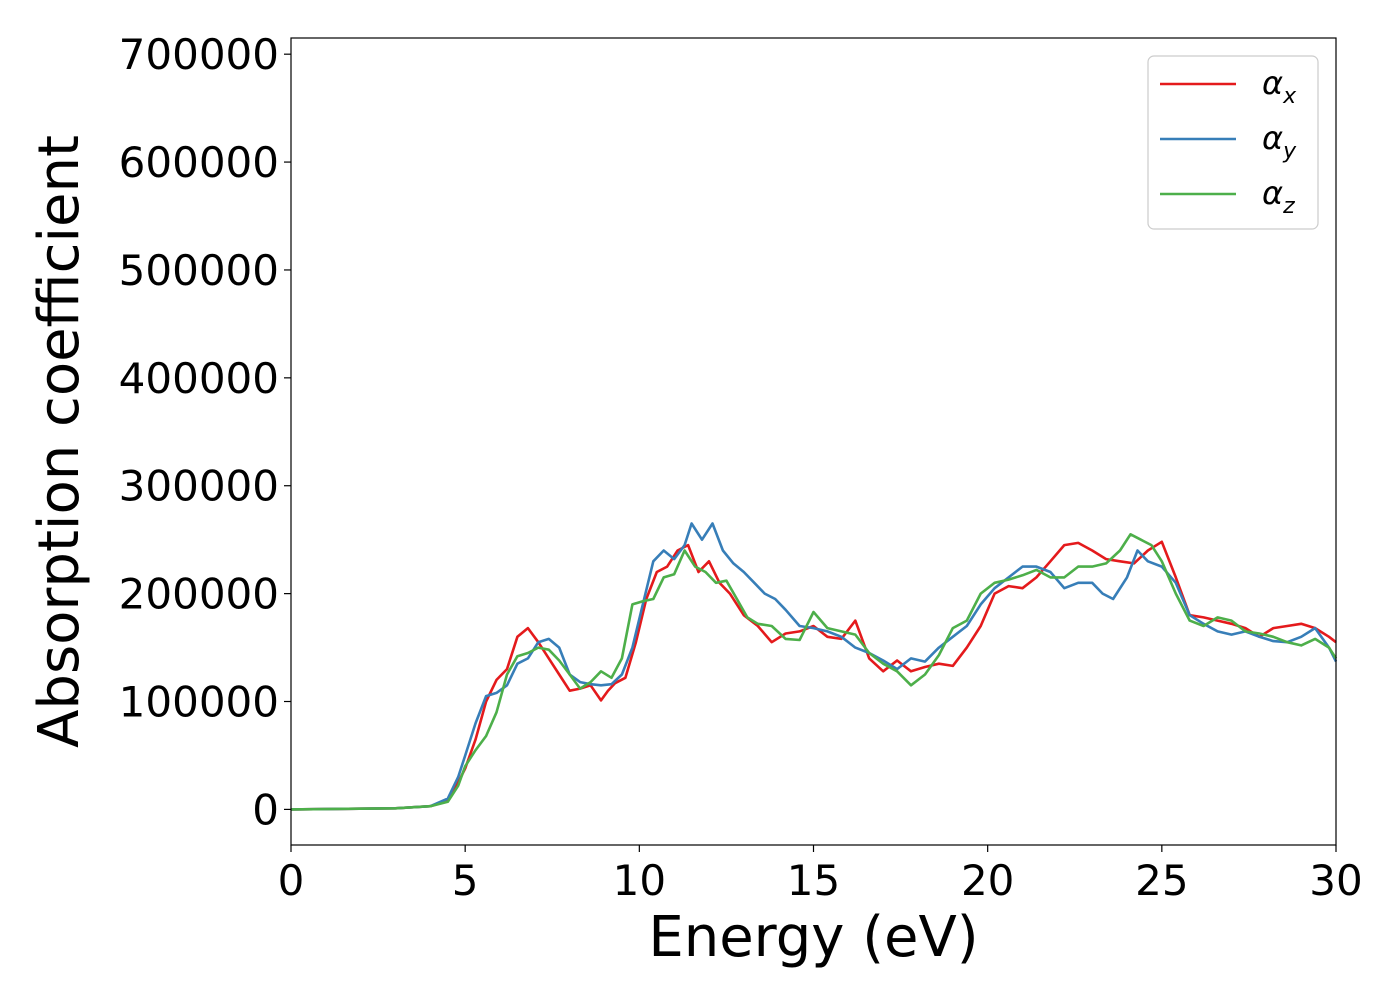  What do you see at coordinates (813, 937) in the screenshot?
I see `x-axis-label: Energy (eV)` at bounding box center [813, 937].